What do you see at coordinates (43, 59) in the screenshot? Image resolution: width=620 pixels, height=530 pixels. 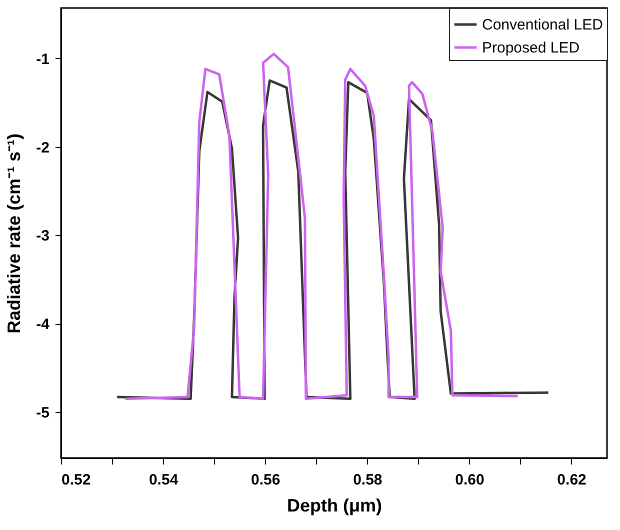 I see `y-tick-label: -1` at bounding box center [43, 59].